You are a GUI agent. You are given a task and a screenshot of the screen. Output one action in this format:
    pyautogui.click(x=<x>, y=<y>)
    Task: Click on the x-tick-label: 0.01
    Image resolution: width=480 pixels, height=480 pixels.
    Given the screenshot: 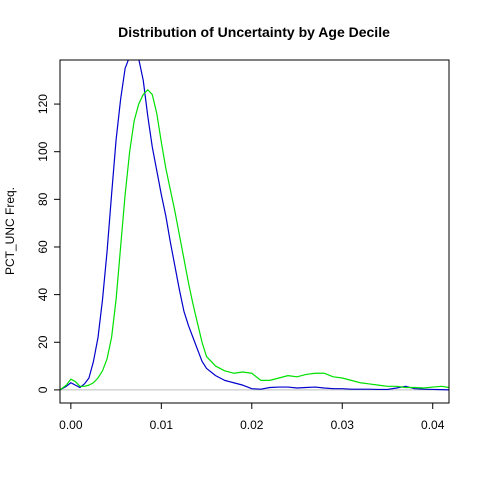 What is the action you would take?
    pyautogui.click(x=162, y=425)
    